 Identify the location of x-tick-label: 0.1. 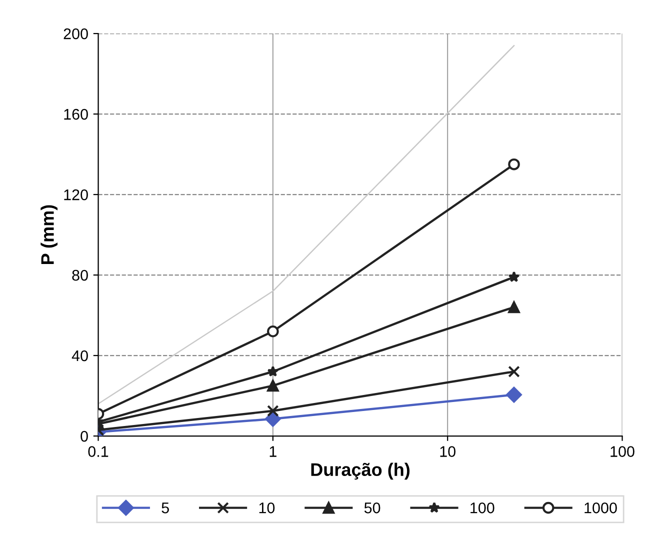
(98, 451).